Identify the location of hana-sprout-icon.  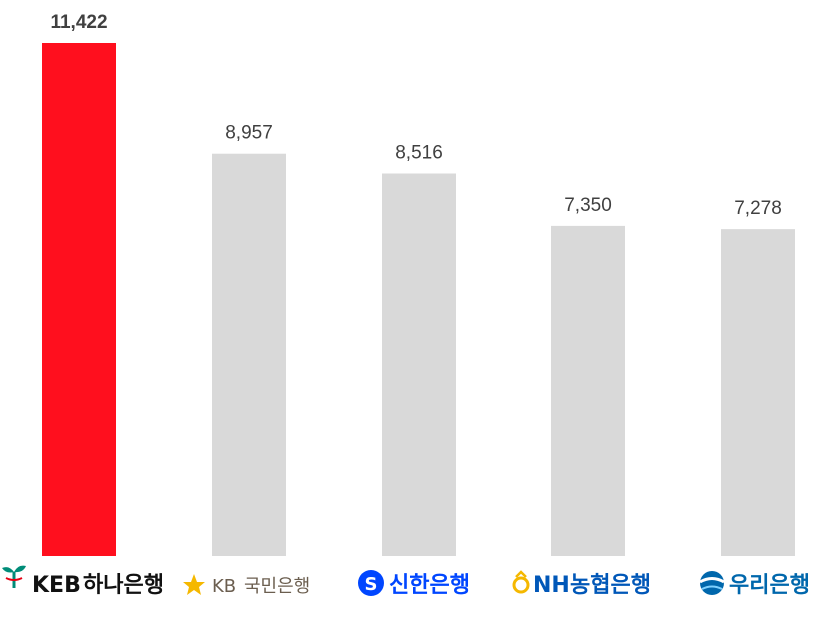
(14, 576).